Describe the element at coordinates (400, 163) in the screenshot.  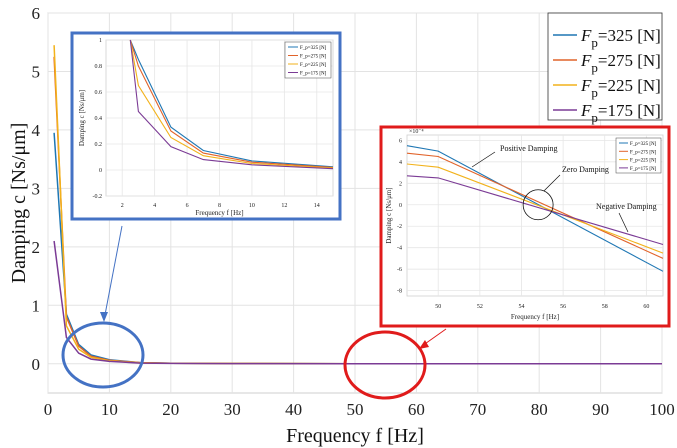
I see `inset-zero-ytick-label: 4` at that location.